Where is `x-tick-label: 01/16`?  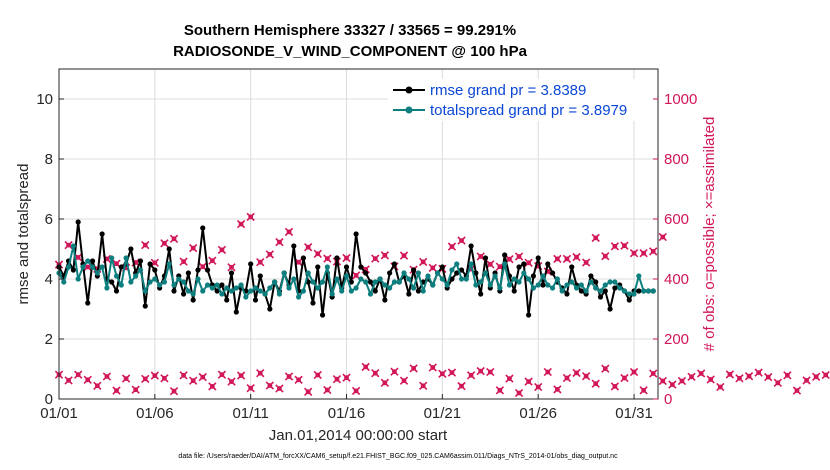 x-tick-label: 01/16 is located at coordinates (347, 413).